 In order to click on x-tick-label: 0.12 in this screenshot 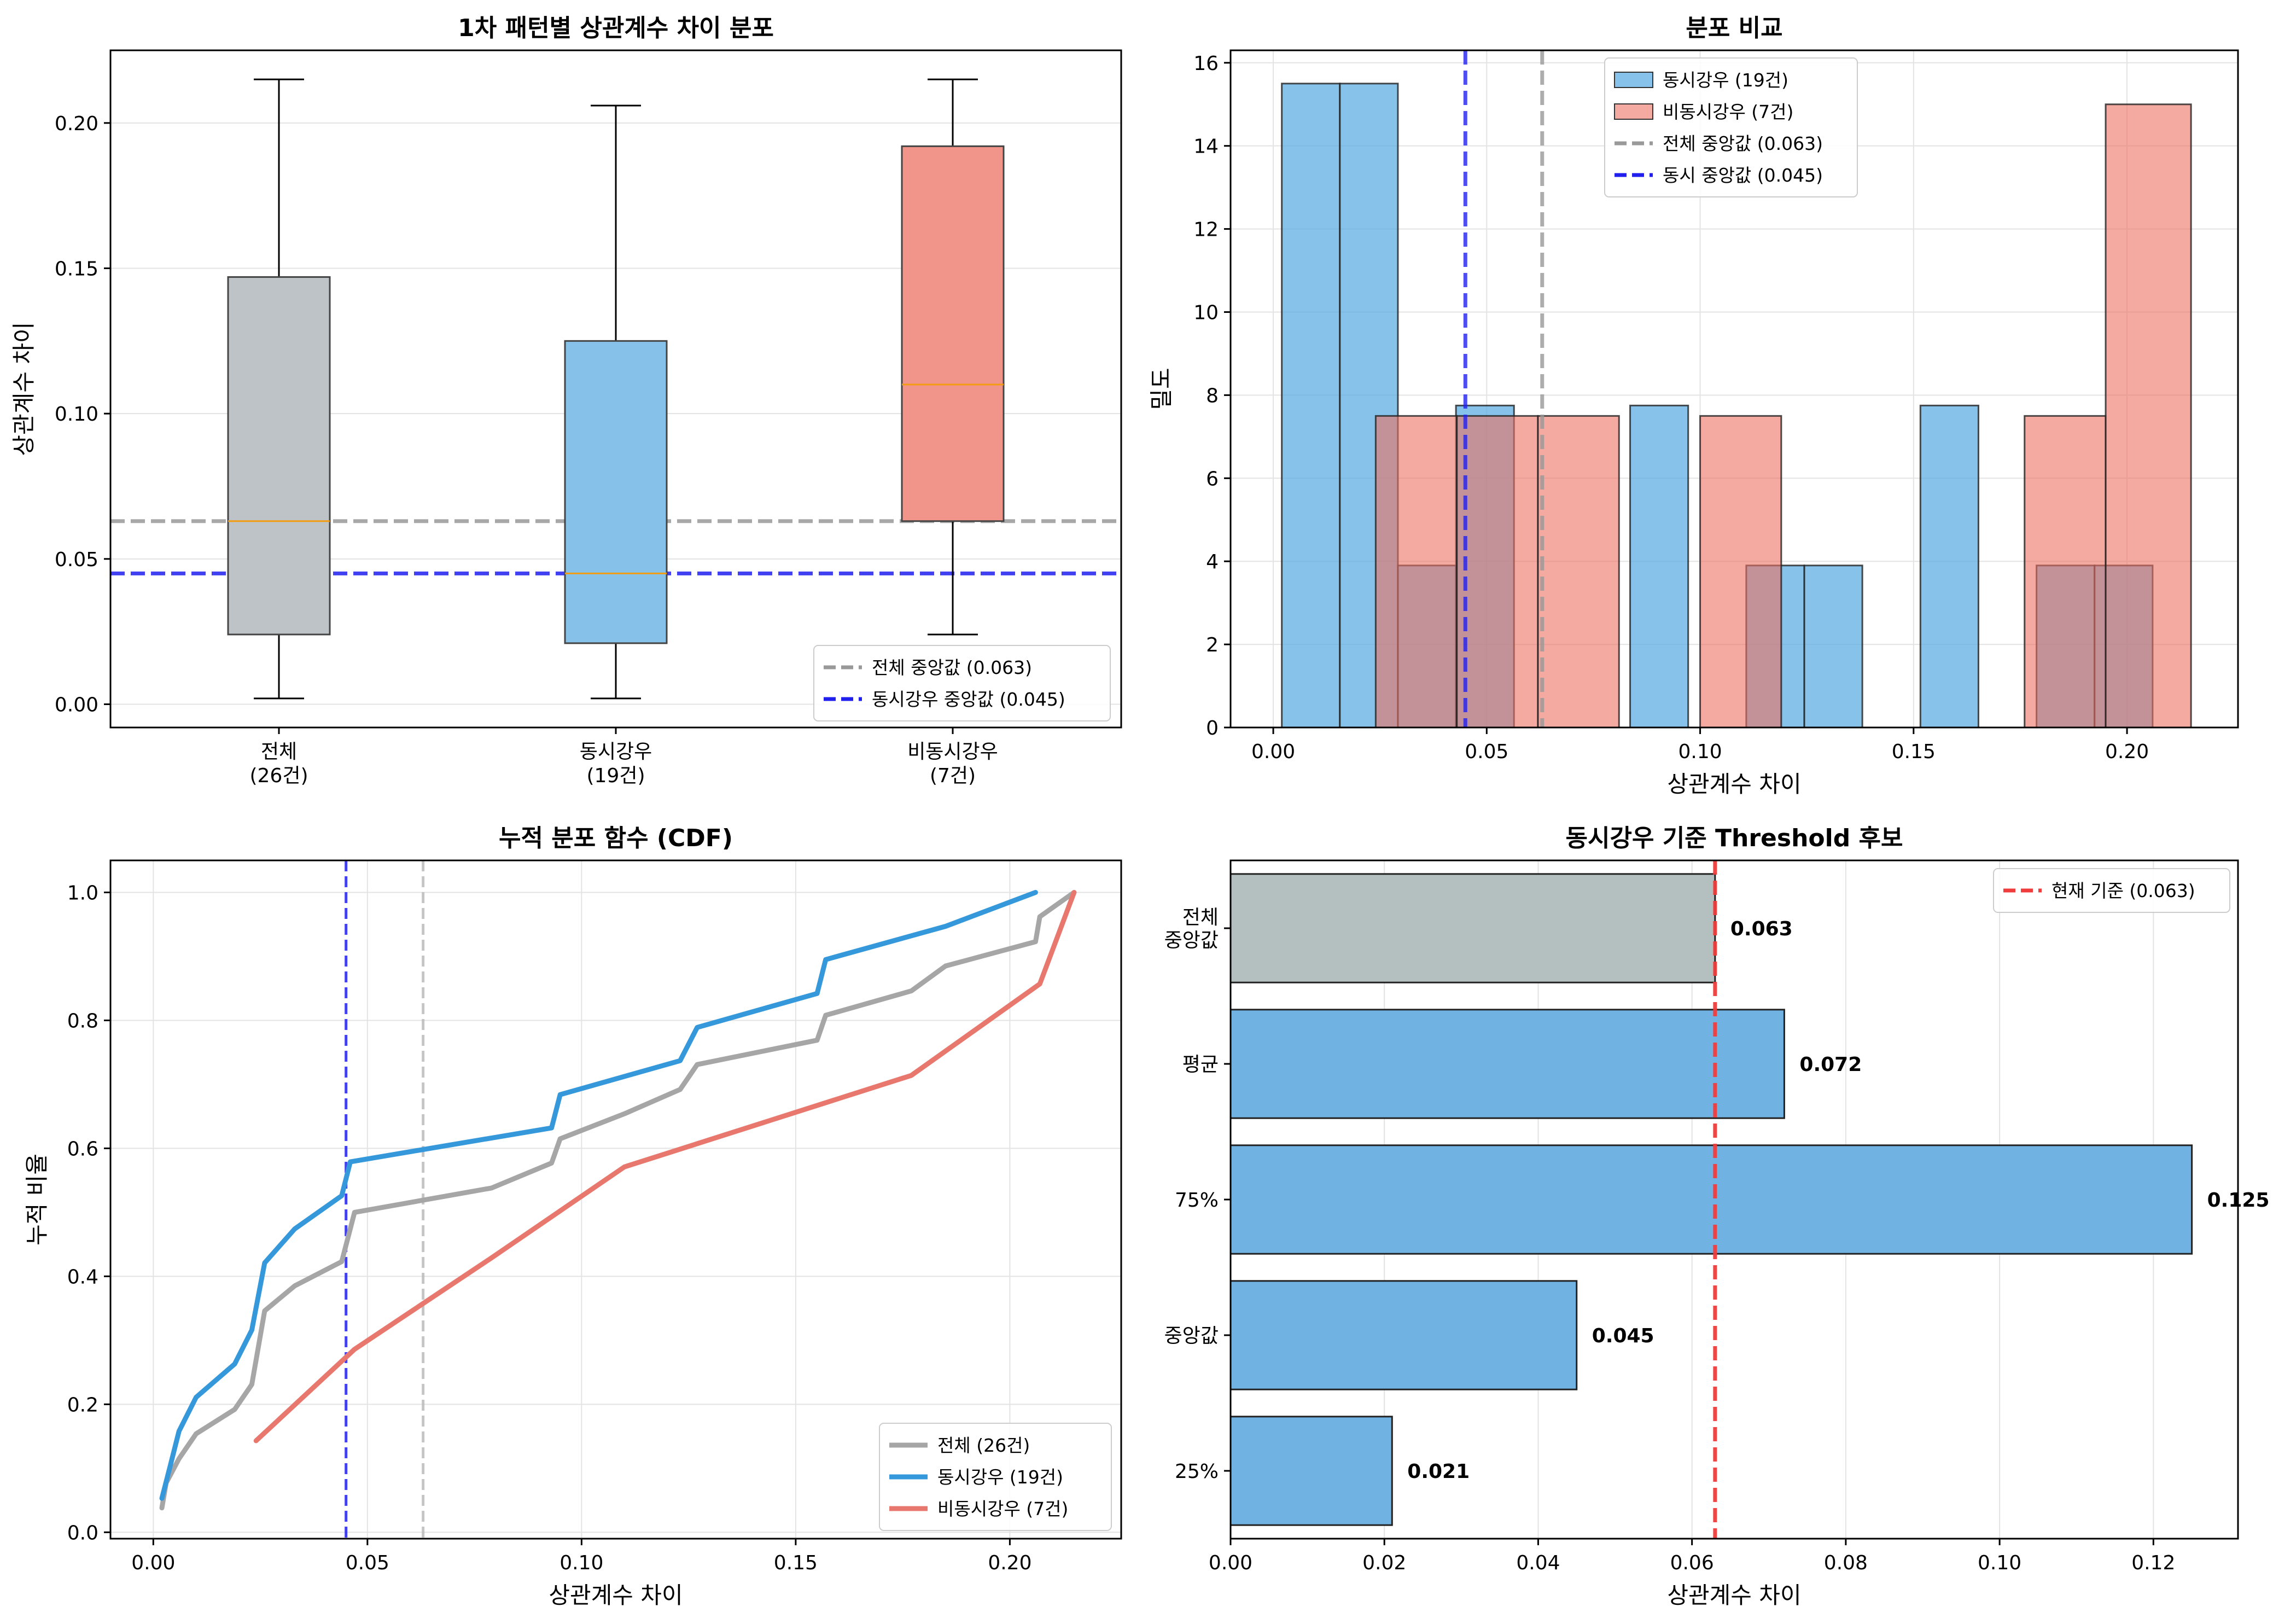, I will do `click(2153, 1563)`.